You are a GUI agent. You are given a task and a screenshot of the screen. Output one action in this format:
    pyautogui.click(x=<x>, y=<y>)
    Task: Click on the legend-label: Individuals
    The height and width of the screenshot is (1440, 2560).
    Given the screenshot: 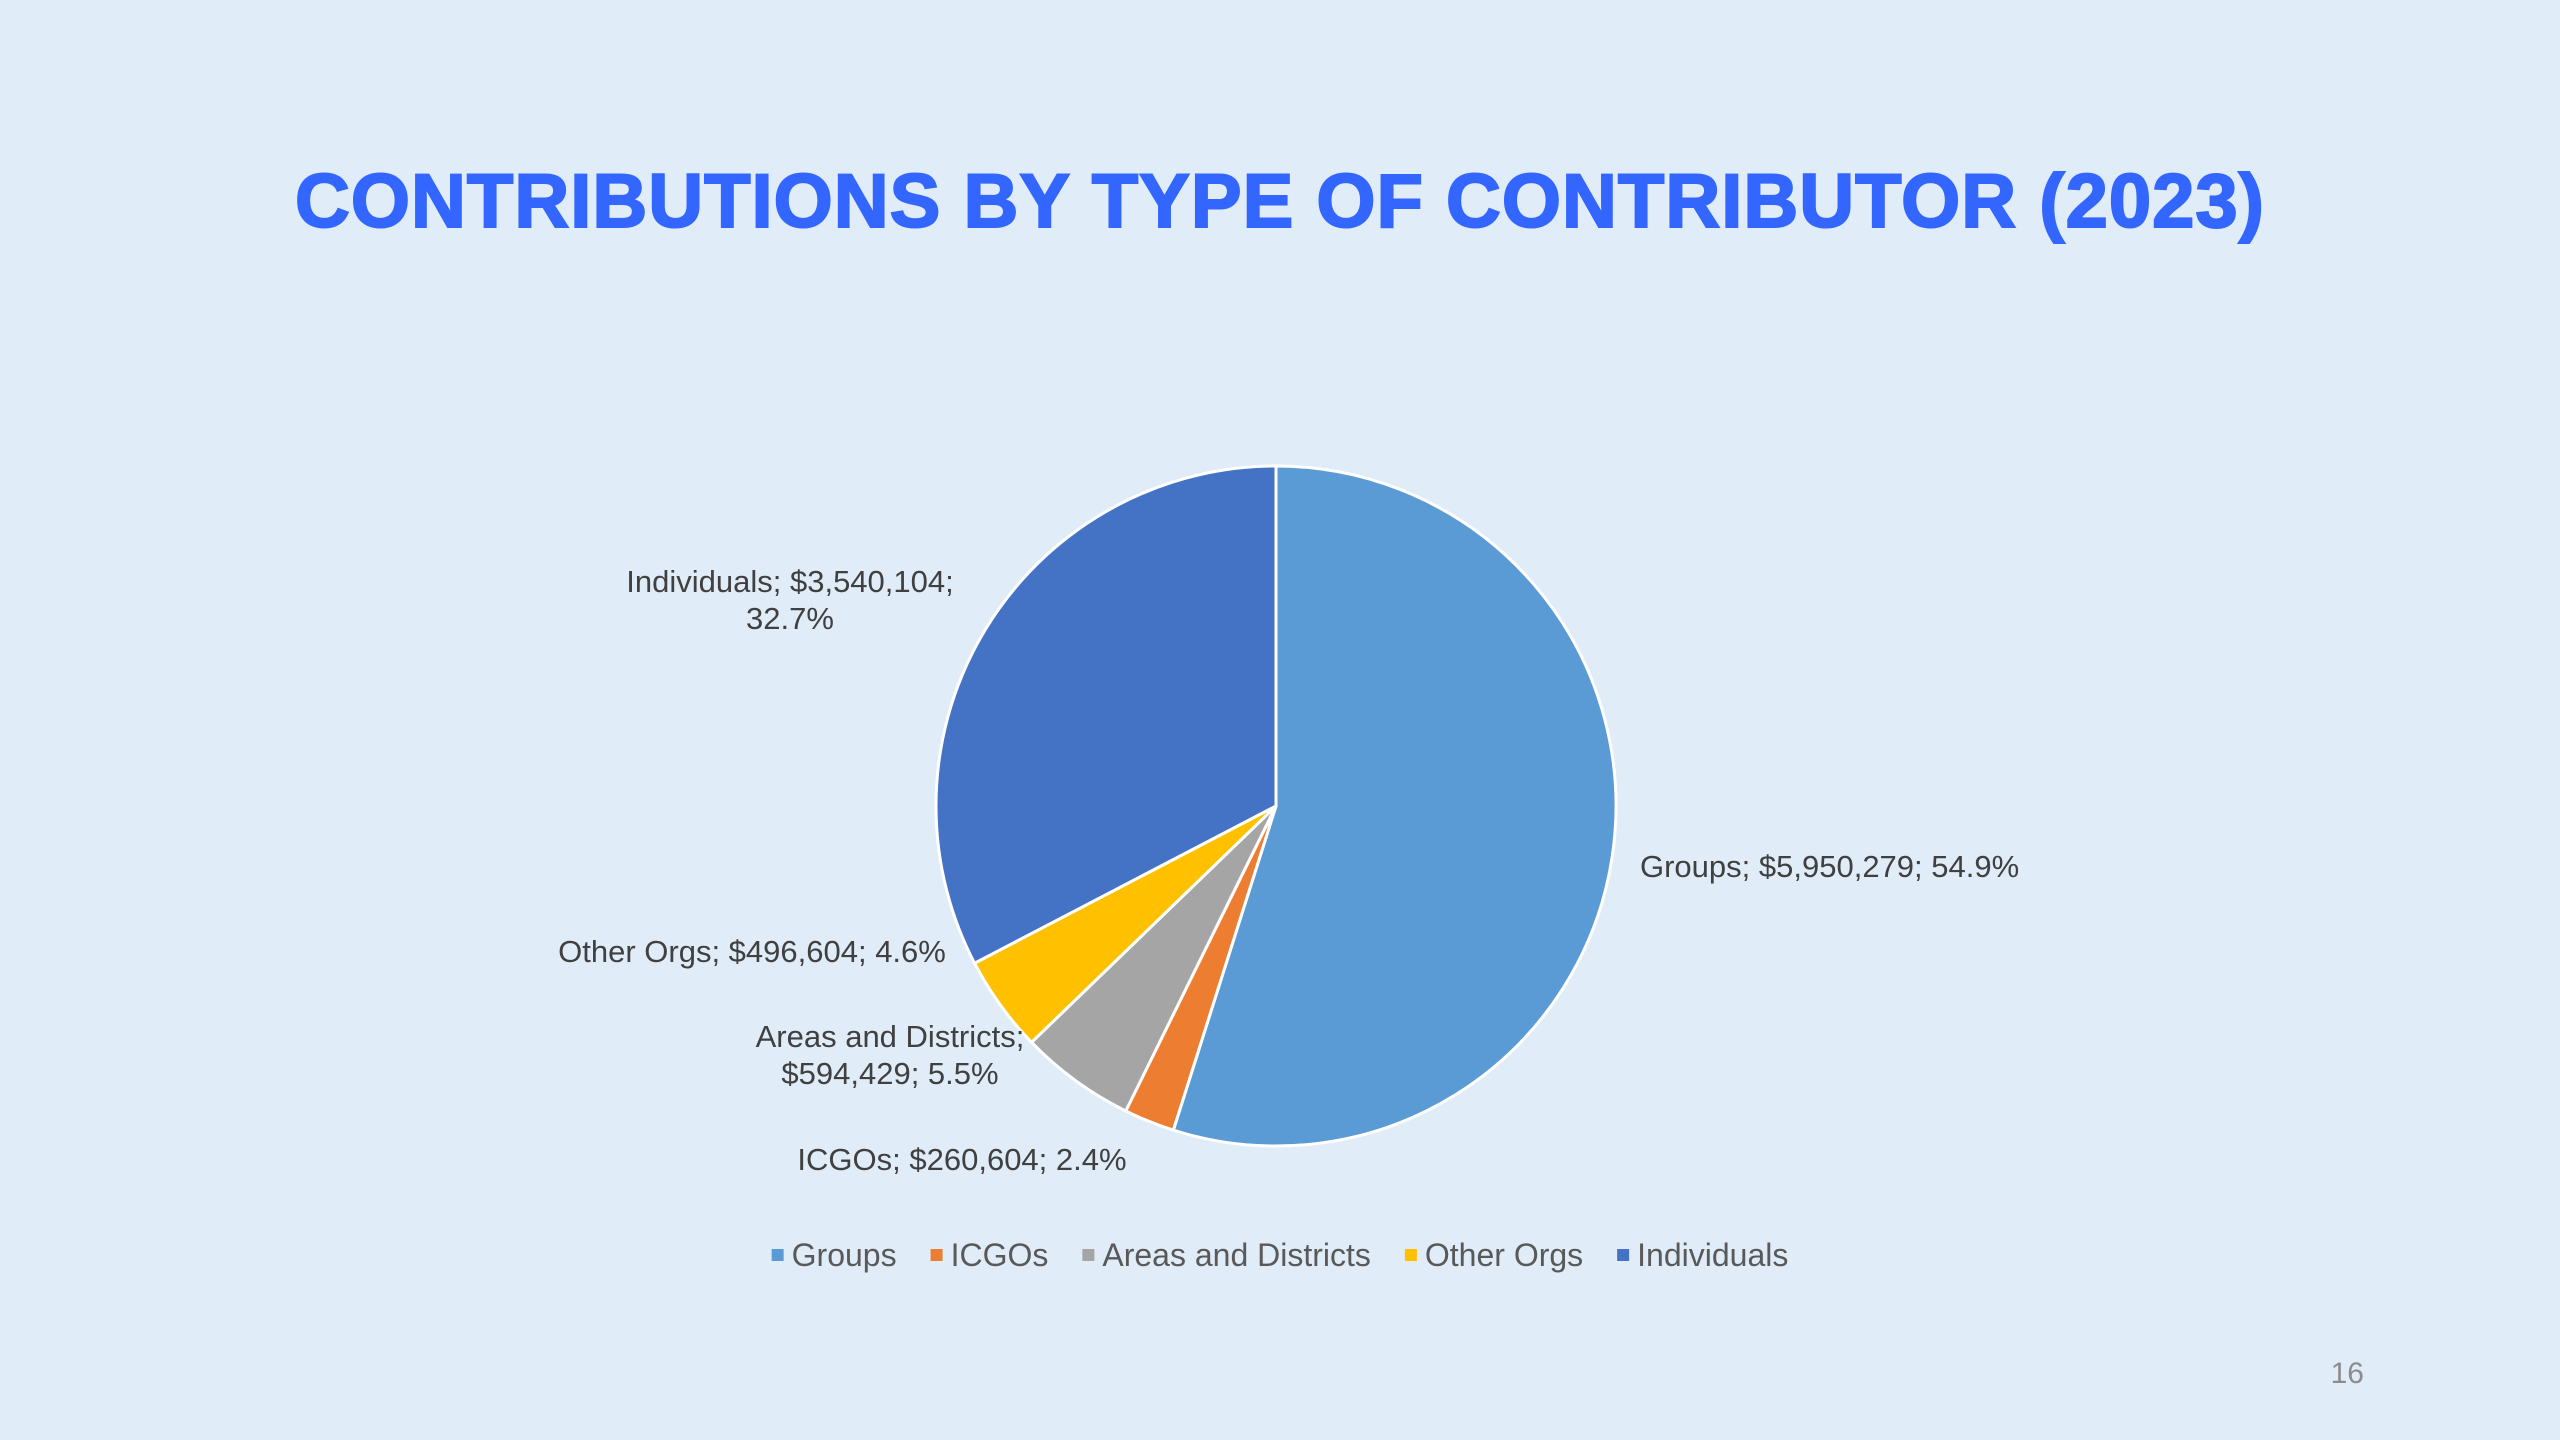 What is the action you would take?
    pyautogui.click(x=1712, y=1255)
    